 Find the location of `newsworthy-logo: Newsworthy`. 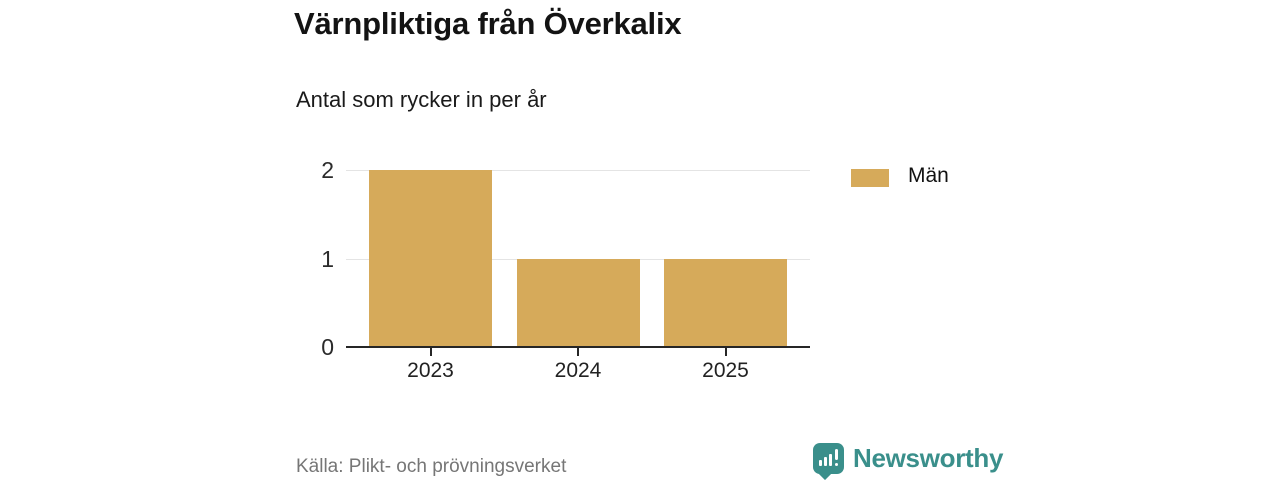

newsworthy-logo: Newsworthy is located at coordinates (908, 461).